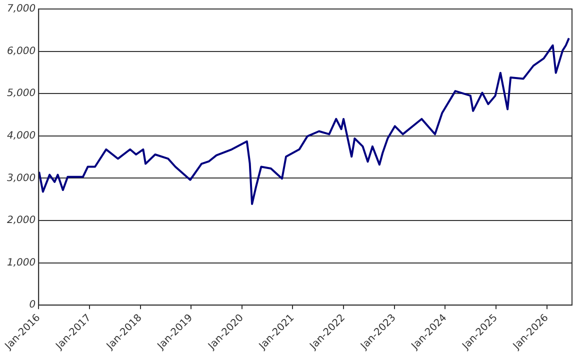 This screenshot has width=578, height=357. What do you see at coordinates (21, 94) in the screenshot?
I see `y-tick-label: 5,000` at bounding box center [21, 94].